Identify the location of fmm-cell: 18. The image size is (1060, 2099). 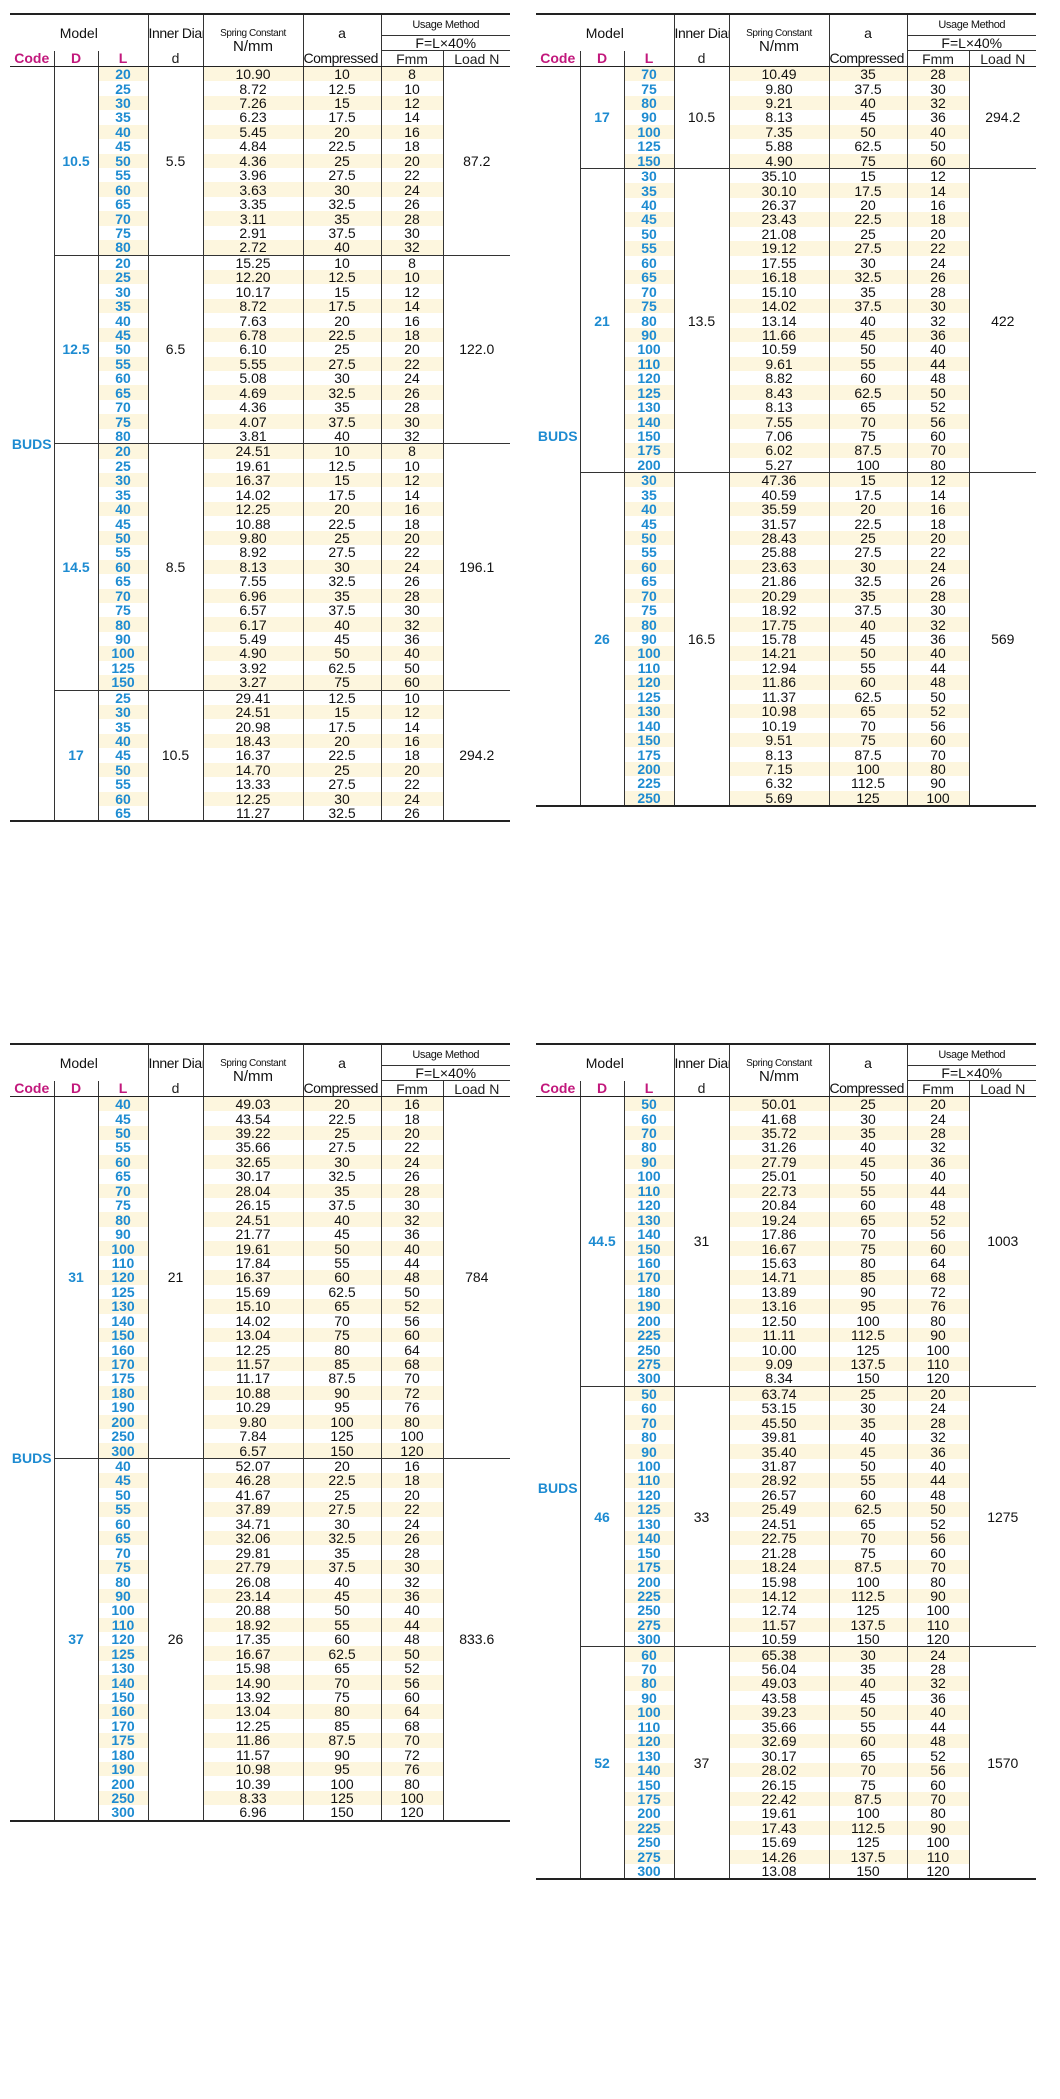
(412, 1118).